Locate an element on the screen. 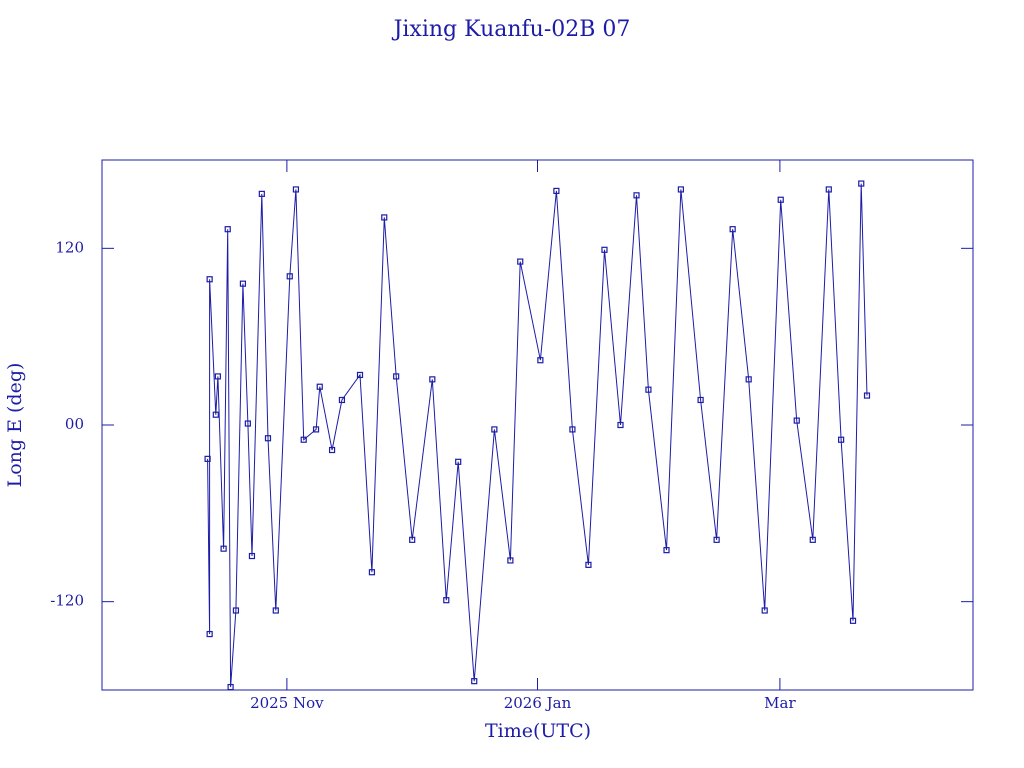 The width and height of the screenshot is (1024, 768). y-tick-label: -120 is located at coordinates (67, 601).